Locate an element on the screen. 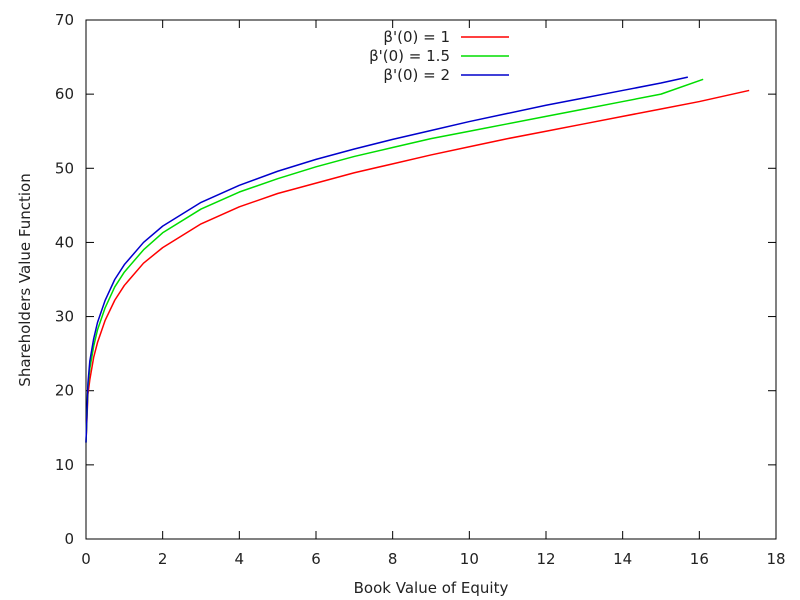 The width and height of the screenshot is (800, 600). x-tick-label: 2 is located at coordinates (163, 559).